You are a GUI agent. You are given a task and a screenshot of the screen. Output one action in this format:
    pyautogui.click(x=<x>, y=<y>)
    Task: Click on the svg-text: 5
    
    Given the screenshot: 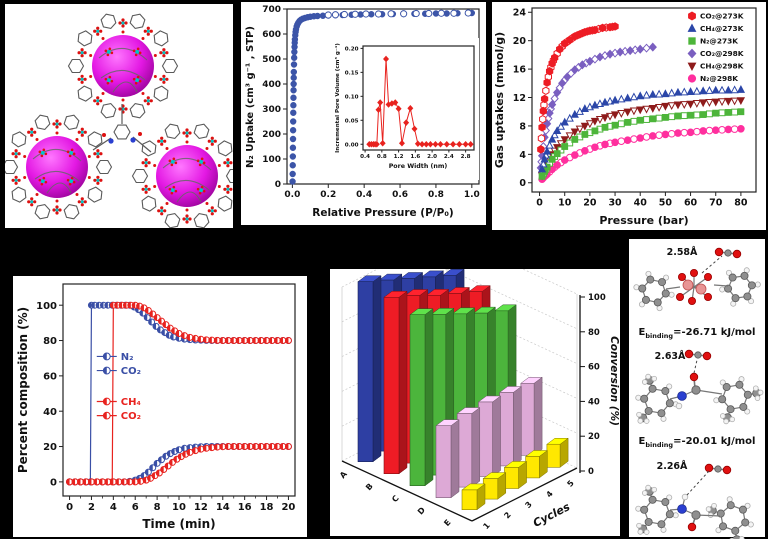 What is the action you would take?
    pyautogui.click(x=570, y=483)
    